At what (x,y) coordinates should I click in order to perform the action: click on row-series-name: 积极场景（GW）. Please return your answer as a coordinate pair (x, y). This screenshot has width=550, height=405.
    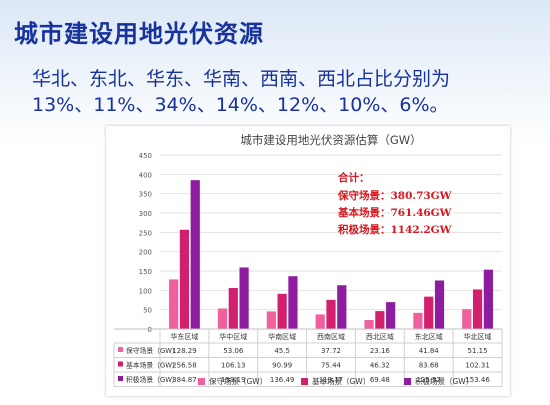
    Looking at the image, I should click on (152, 379).